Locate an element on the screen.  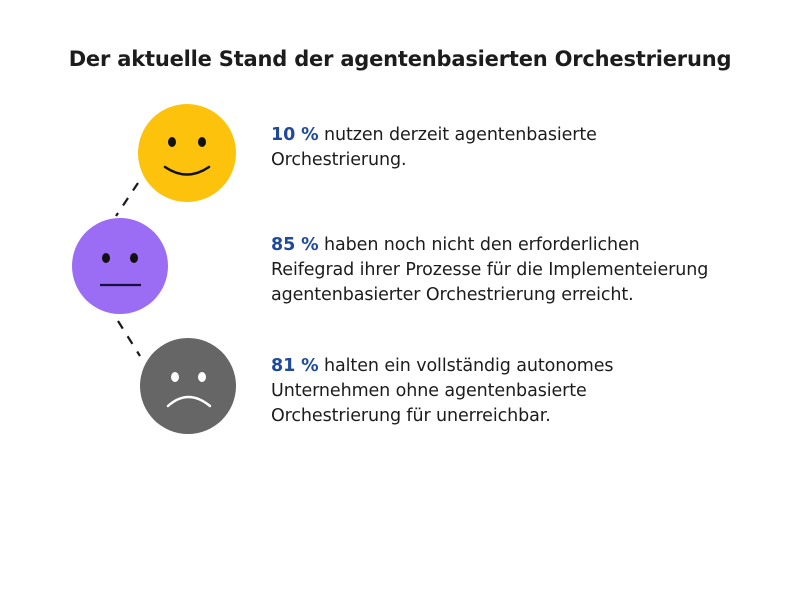
happy-face-icon is located at coordinates (187, 153).